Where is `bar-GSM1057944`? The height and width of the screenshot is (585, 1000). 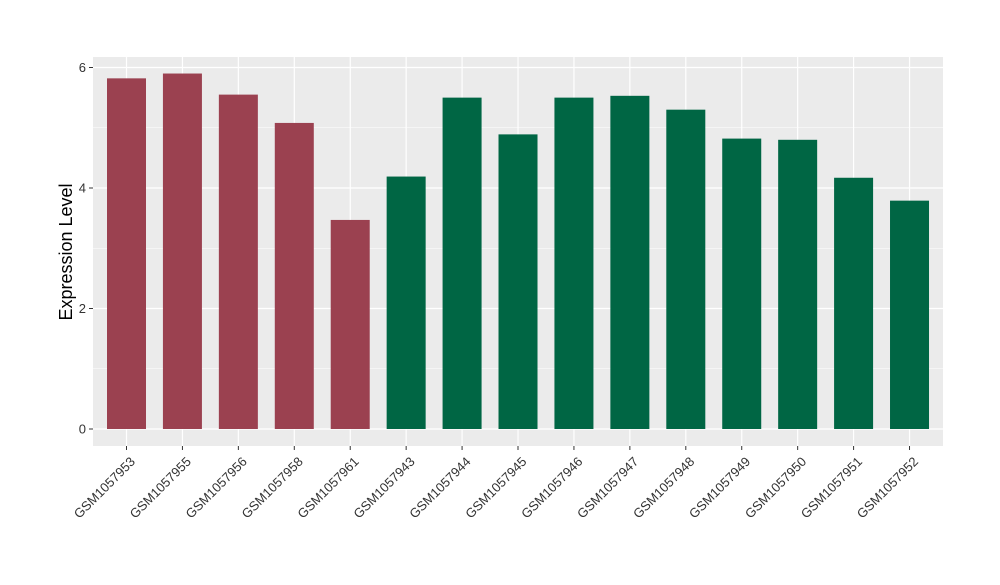
bar-GSM1057944 is located at coordinates (462, 263).